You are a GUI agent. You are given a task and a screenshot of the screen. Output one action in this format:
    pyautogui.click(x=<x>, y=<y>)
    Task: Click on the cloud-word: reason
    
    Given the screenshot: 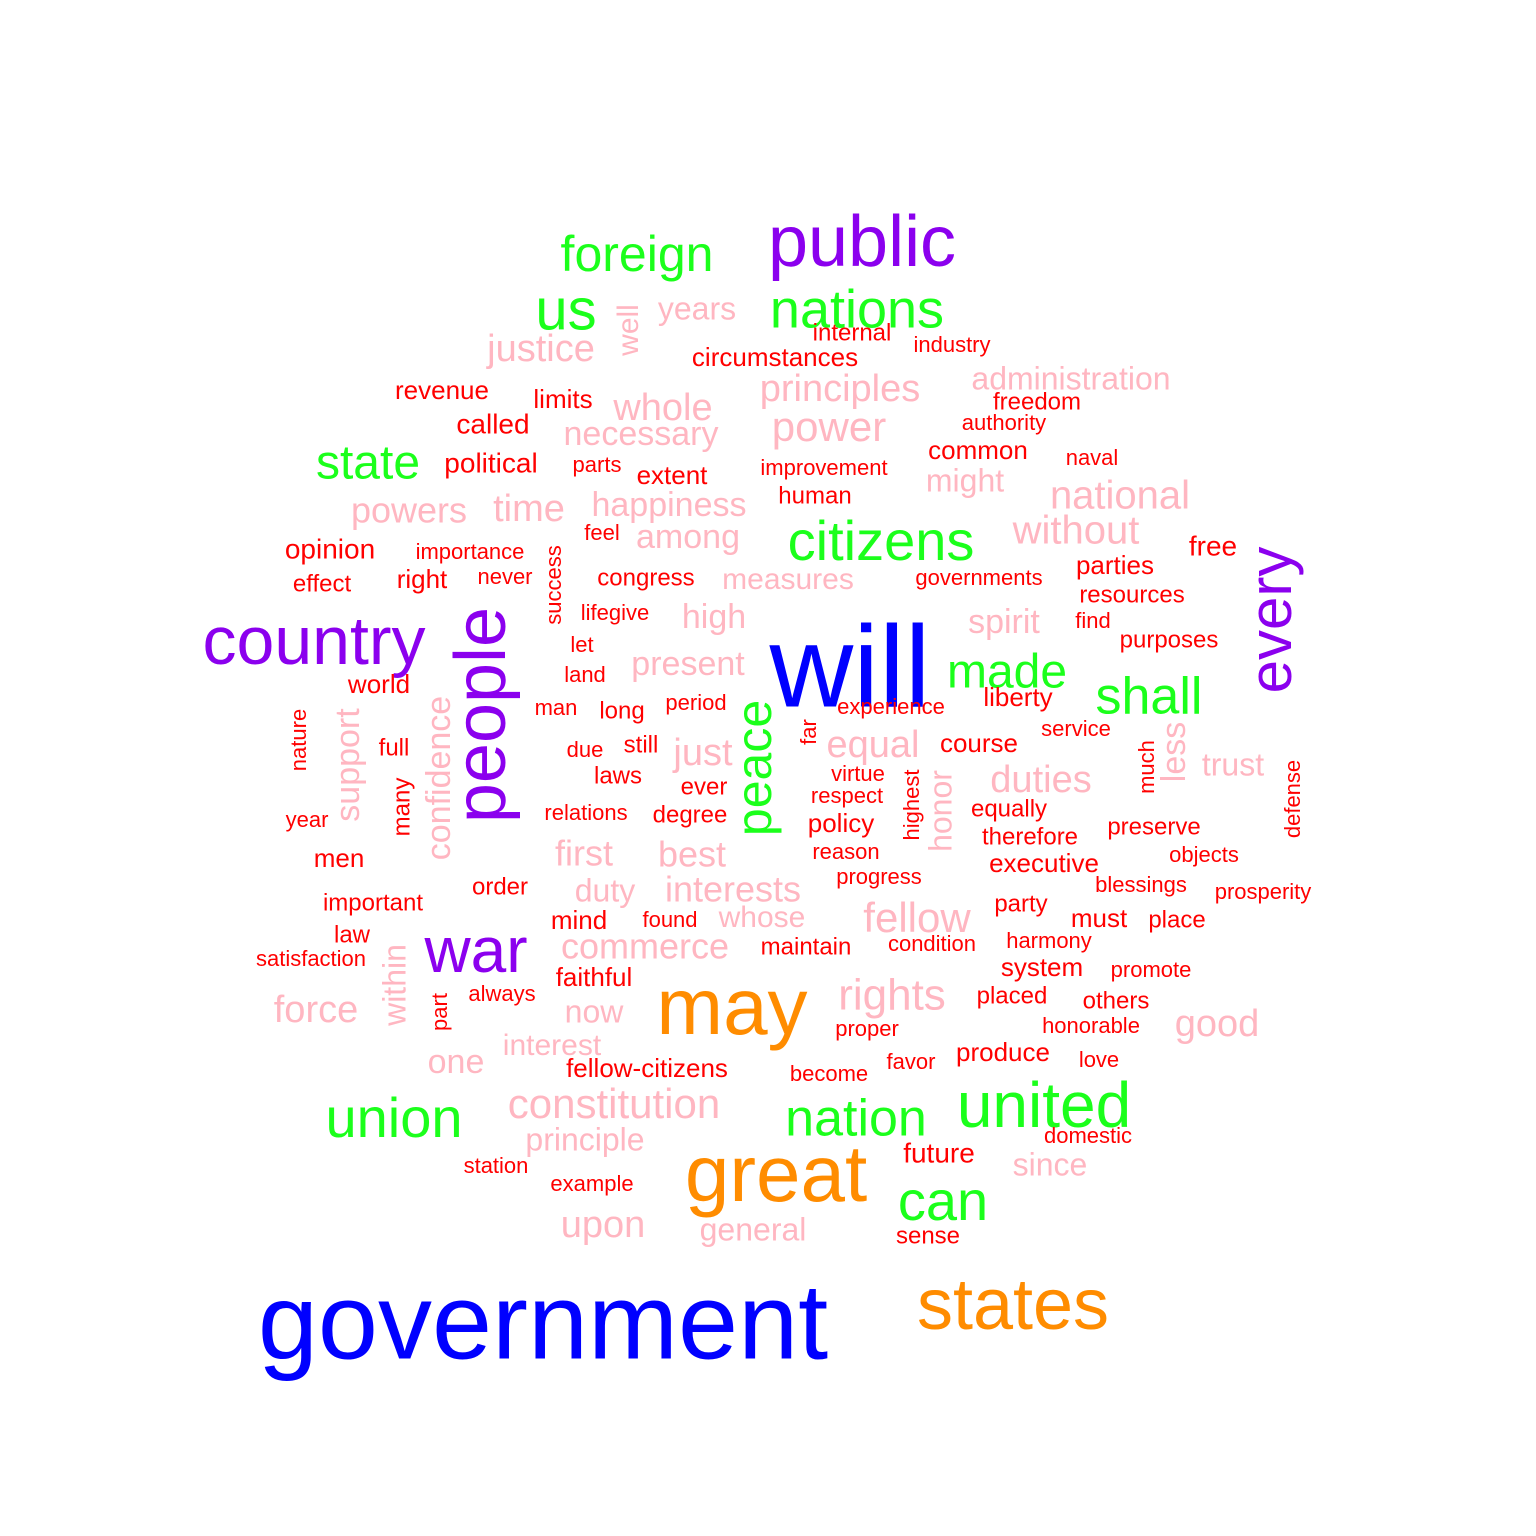 What is the action you would take?
    pyautogui.click(x=845, y=851)
    